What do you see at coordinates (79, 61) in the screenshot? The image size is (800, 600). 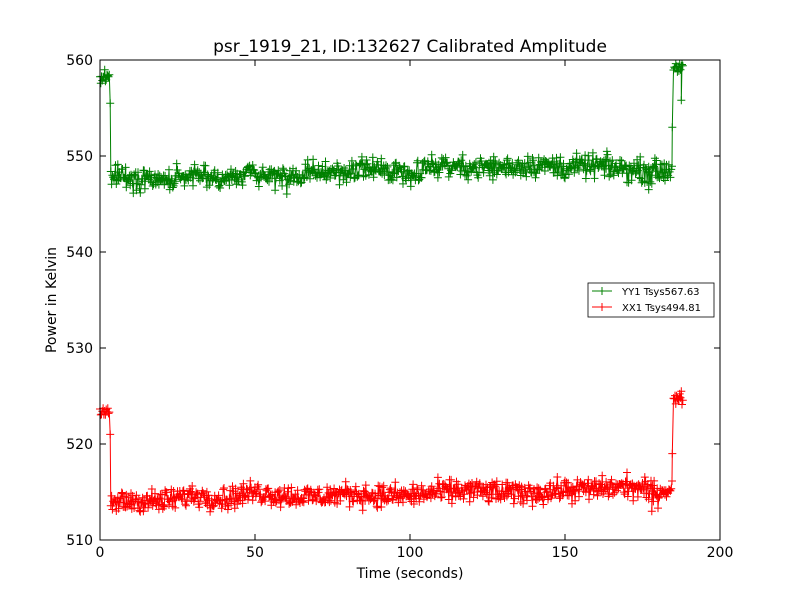 I see `y-tick-label: 560` at bounding box center [79, 61].